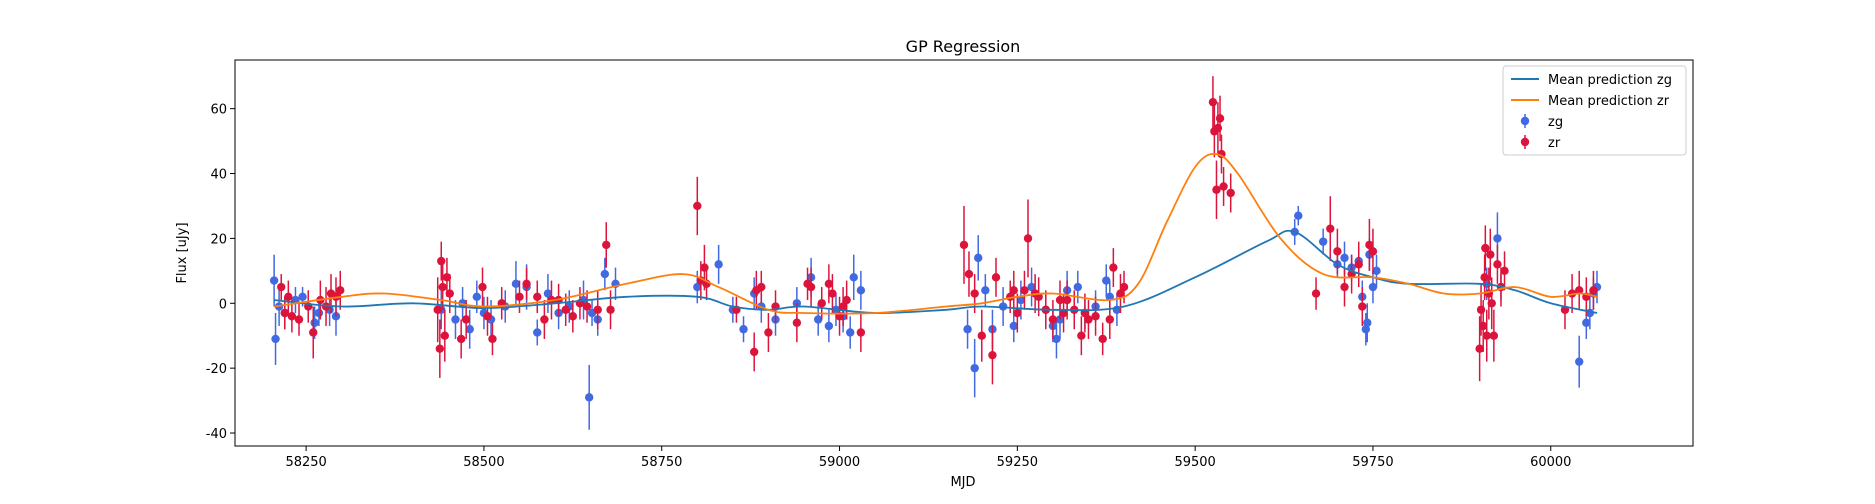  I want to click on y-tick-label: 0, so click(223, 304).